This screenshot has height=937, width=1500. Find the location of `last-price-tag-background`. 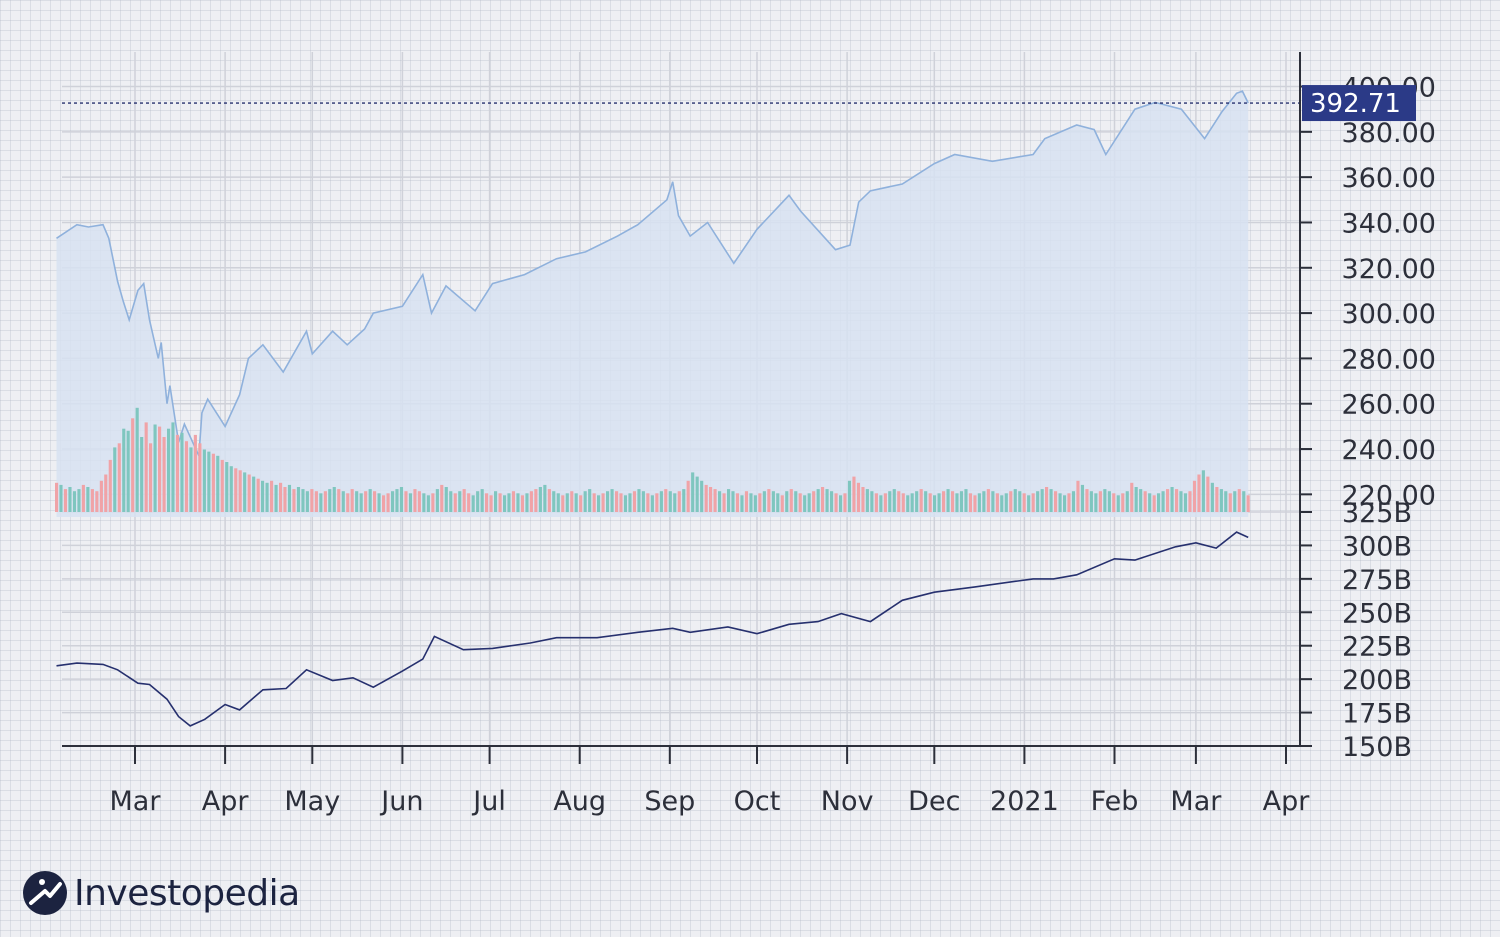

last-price-tag-background is located at coordinates (1359, 103).